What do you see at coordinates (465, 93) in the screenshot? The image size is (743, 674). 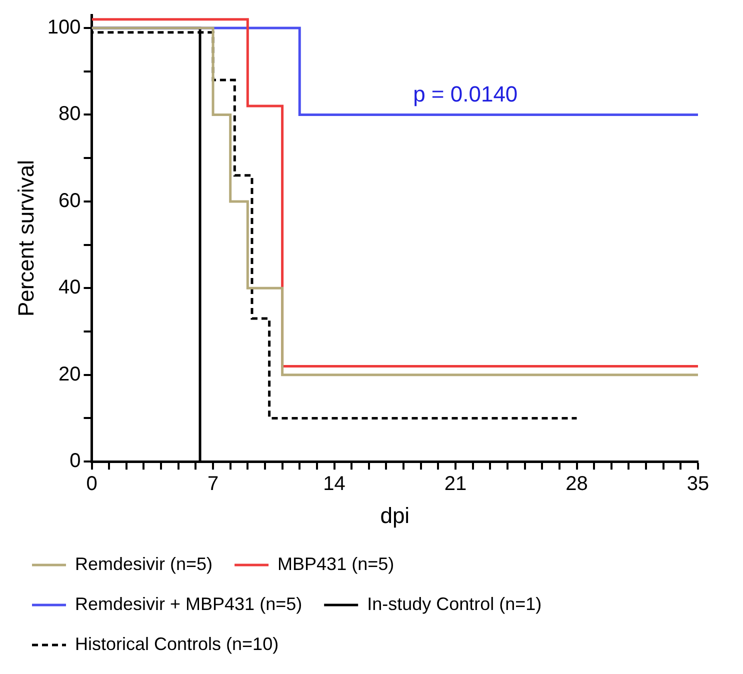 I see `annotation: p = 0.0140` at bounding box center [465, 93].